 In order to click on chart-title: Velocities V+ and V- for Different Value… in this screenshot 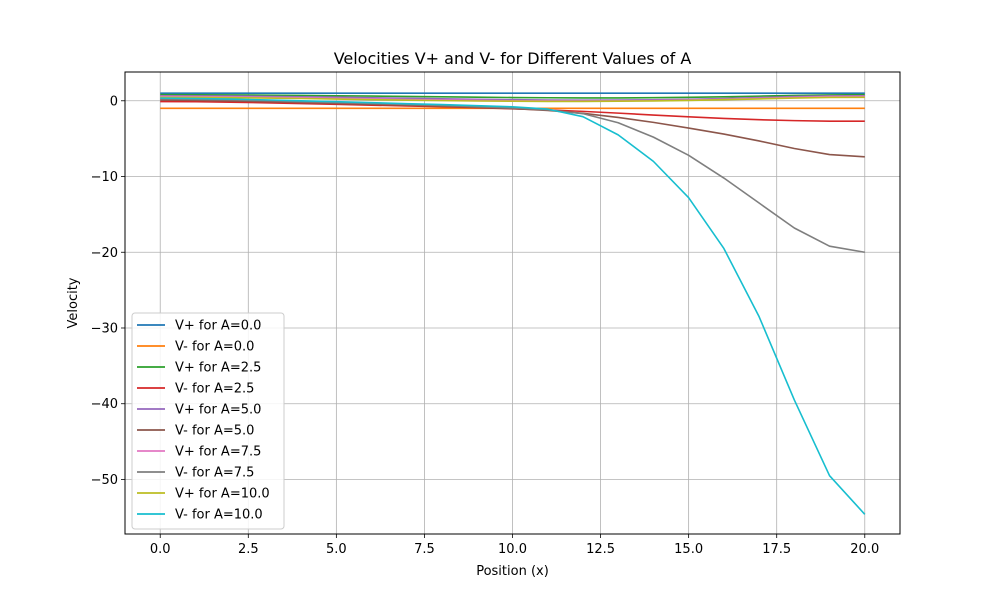, I will do `click(513, 58)`.